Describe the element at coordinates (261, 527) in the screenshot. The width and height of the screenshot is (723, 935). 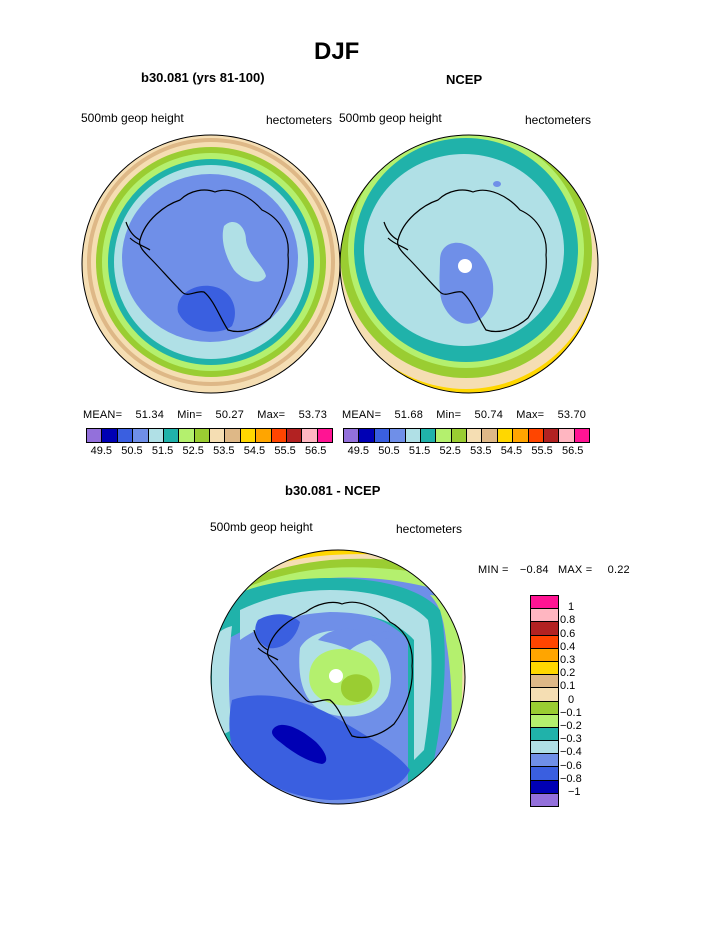
I see `panel3-field-label: 500mb geop height` at that location.